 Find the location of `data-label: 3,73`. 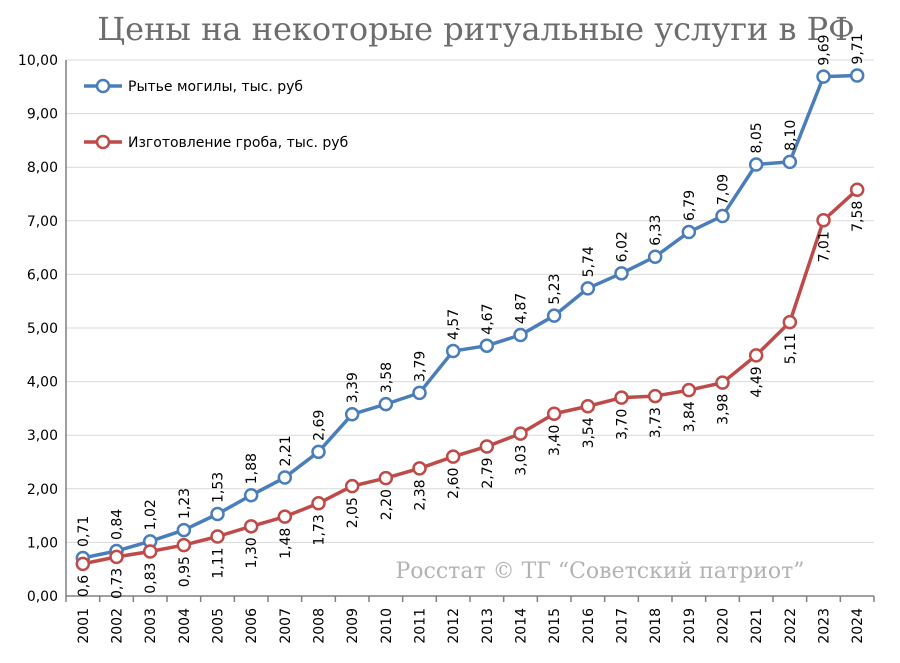

data-label: 3,73 is located at coordinates (656, 422).